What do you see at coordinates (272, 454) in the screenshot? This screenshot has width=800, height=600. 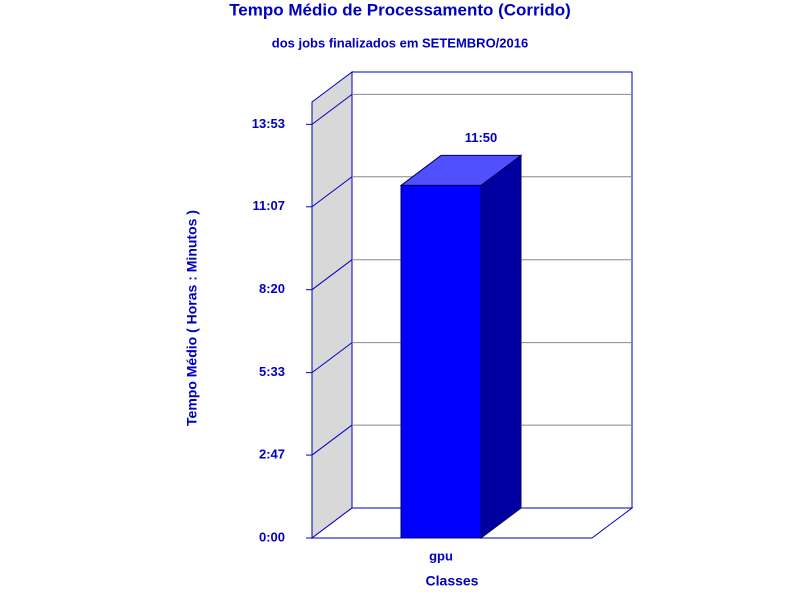 I see `y-tick-label: 2:47` at bounding box center [272, 454].